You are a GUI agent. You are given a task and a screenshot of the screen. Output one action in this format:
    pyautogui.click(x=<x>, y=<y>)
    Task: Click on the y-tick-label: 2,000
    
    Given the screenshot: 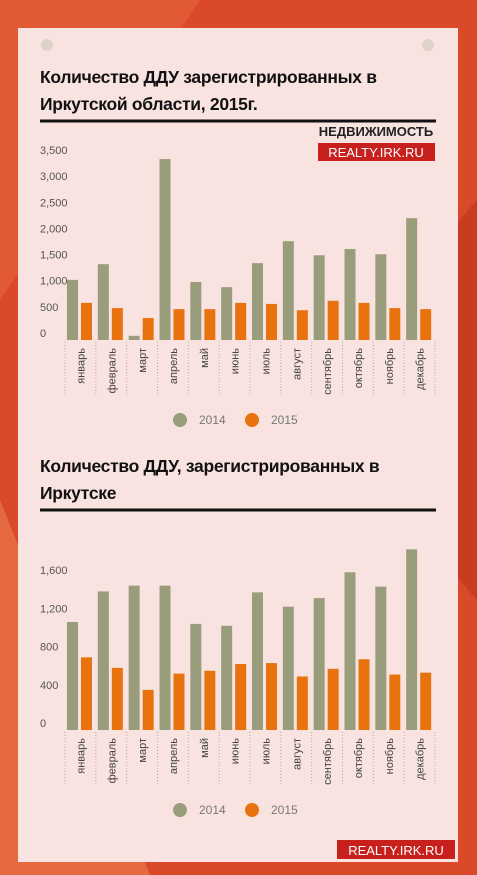 What is the action you would take?
    pyautogui.click(x=54, y=229)
    